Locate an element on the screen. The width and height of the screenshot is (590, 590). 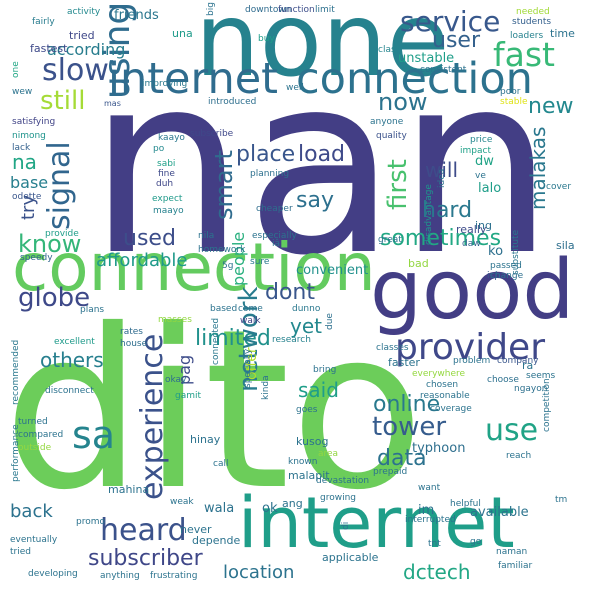
word: reasonable is located at coordinates (445, 396).